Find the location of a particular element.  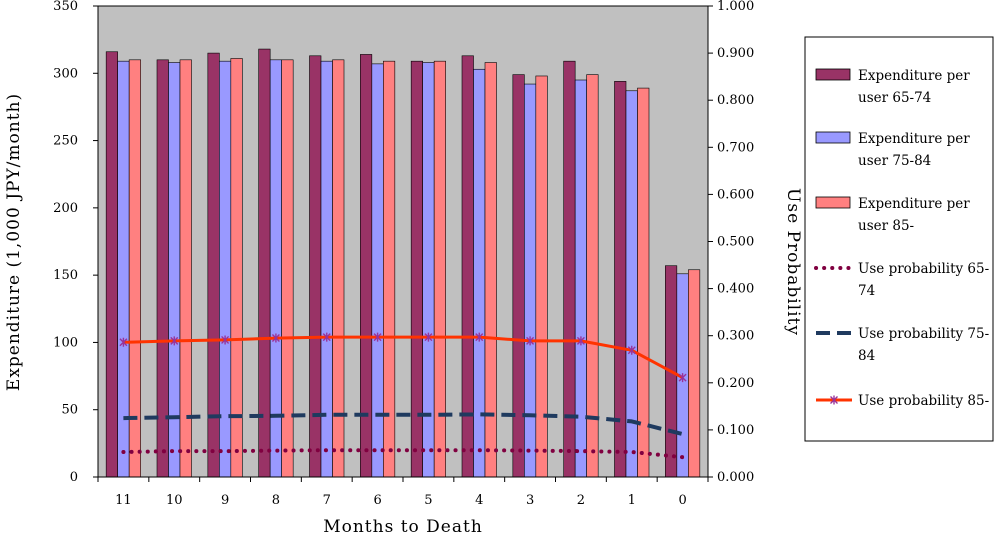

y2-tick-label-1.000: 1.000 is located at coordinates (735, 7).